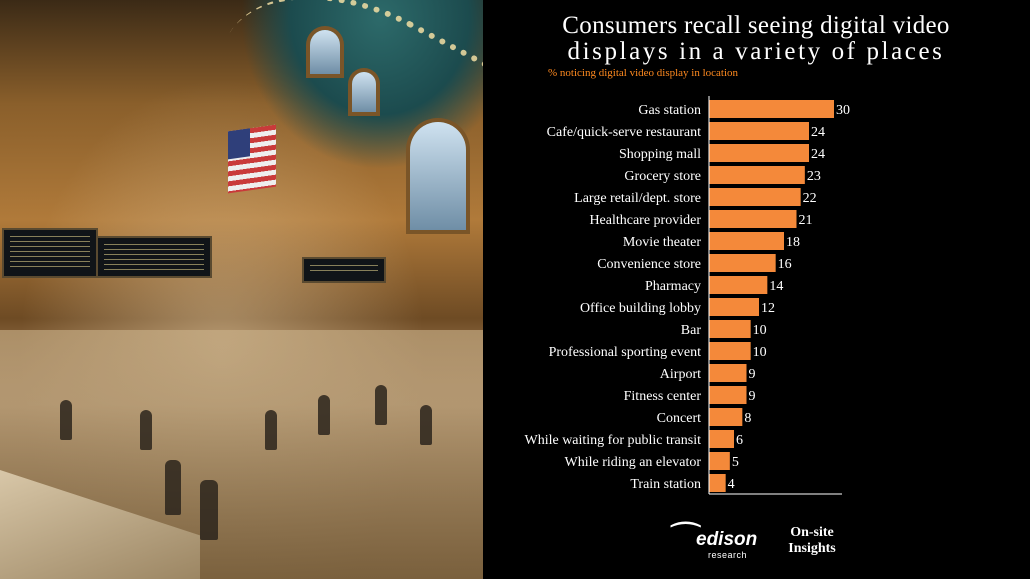  Describe the element at coordinates (806, 220) in the screenshot. I see `data-label: 21` at that location.